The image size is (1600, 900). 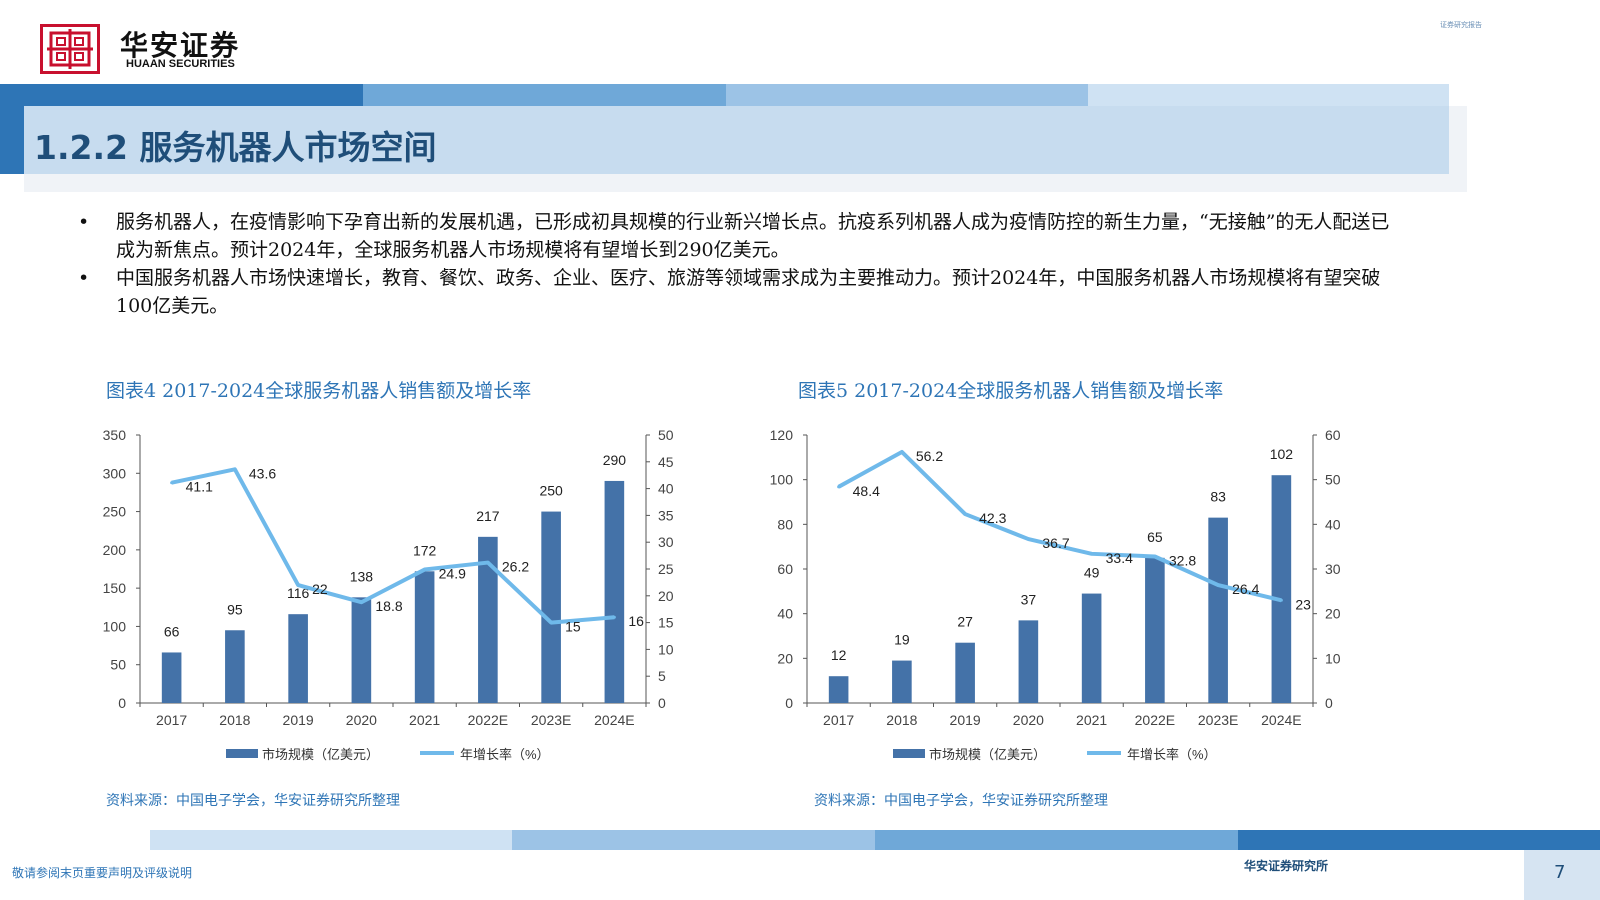 What do you see at coordinates (992, 518) in the screenshot?
I see `line-data-label: 42.3` at bounding box center [992, 518].